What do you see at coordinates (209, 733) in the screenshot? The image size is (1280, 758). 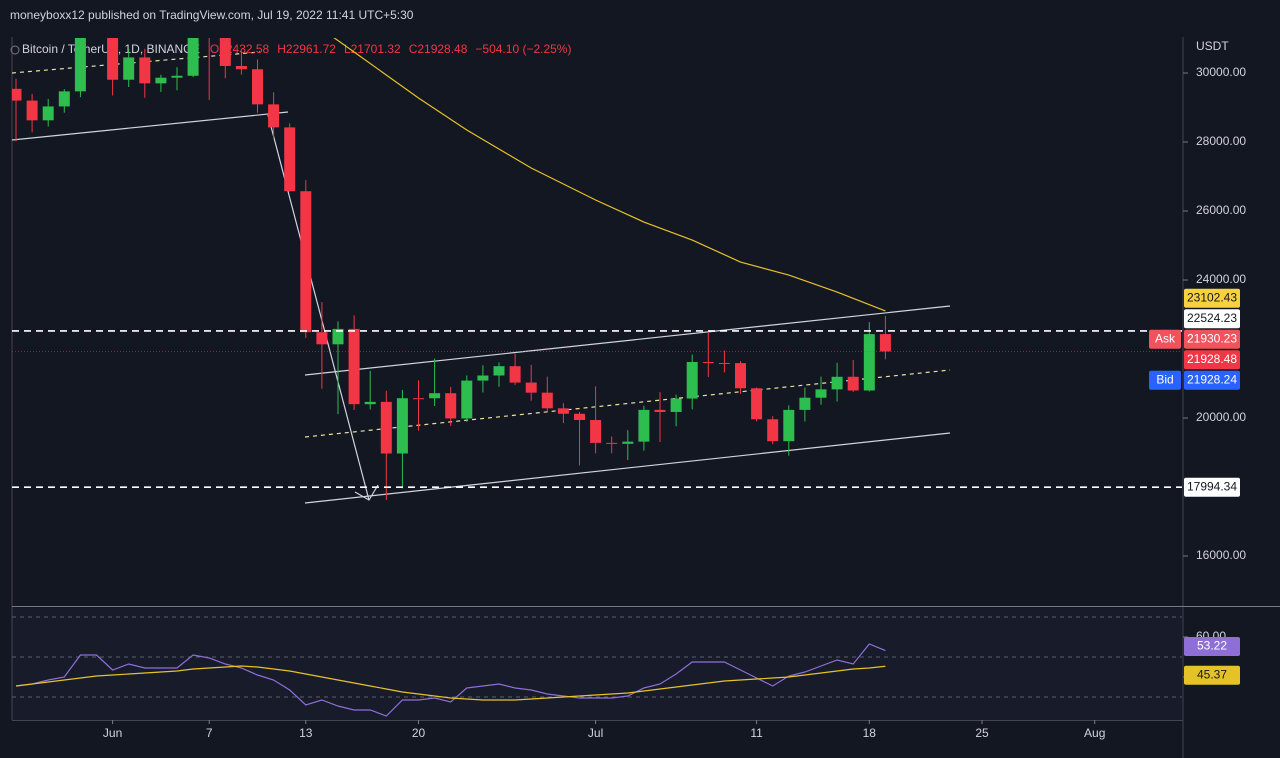 I see `x-tick-label: 7` at bounding box center [209, 733].